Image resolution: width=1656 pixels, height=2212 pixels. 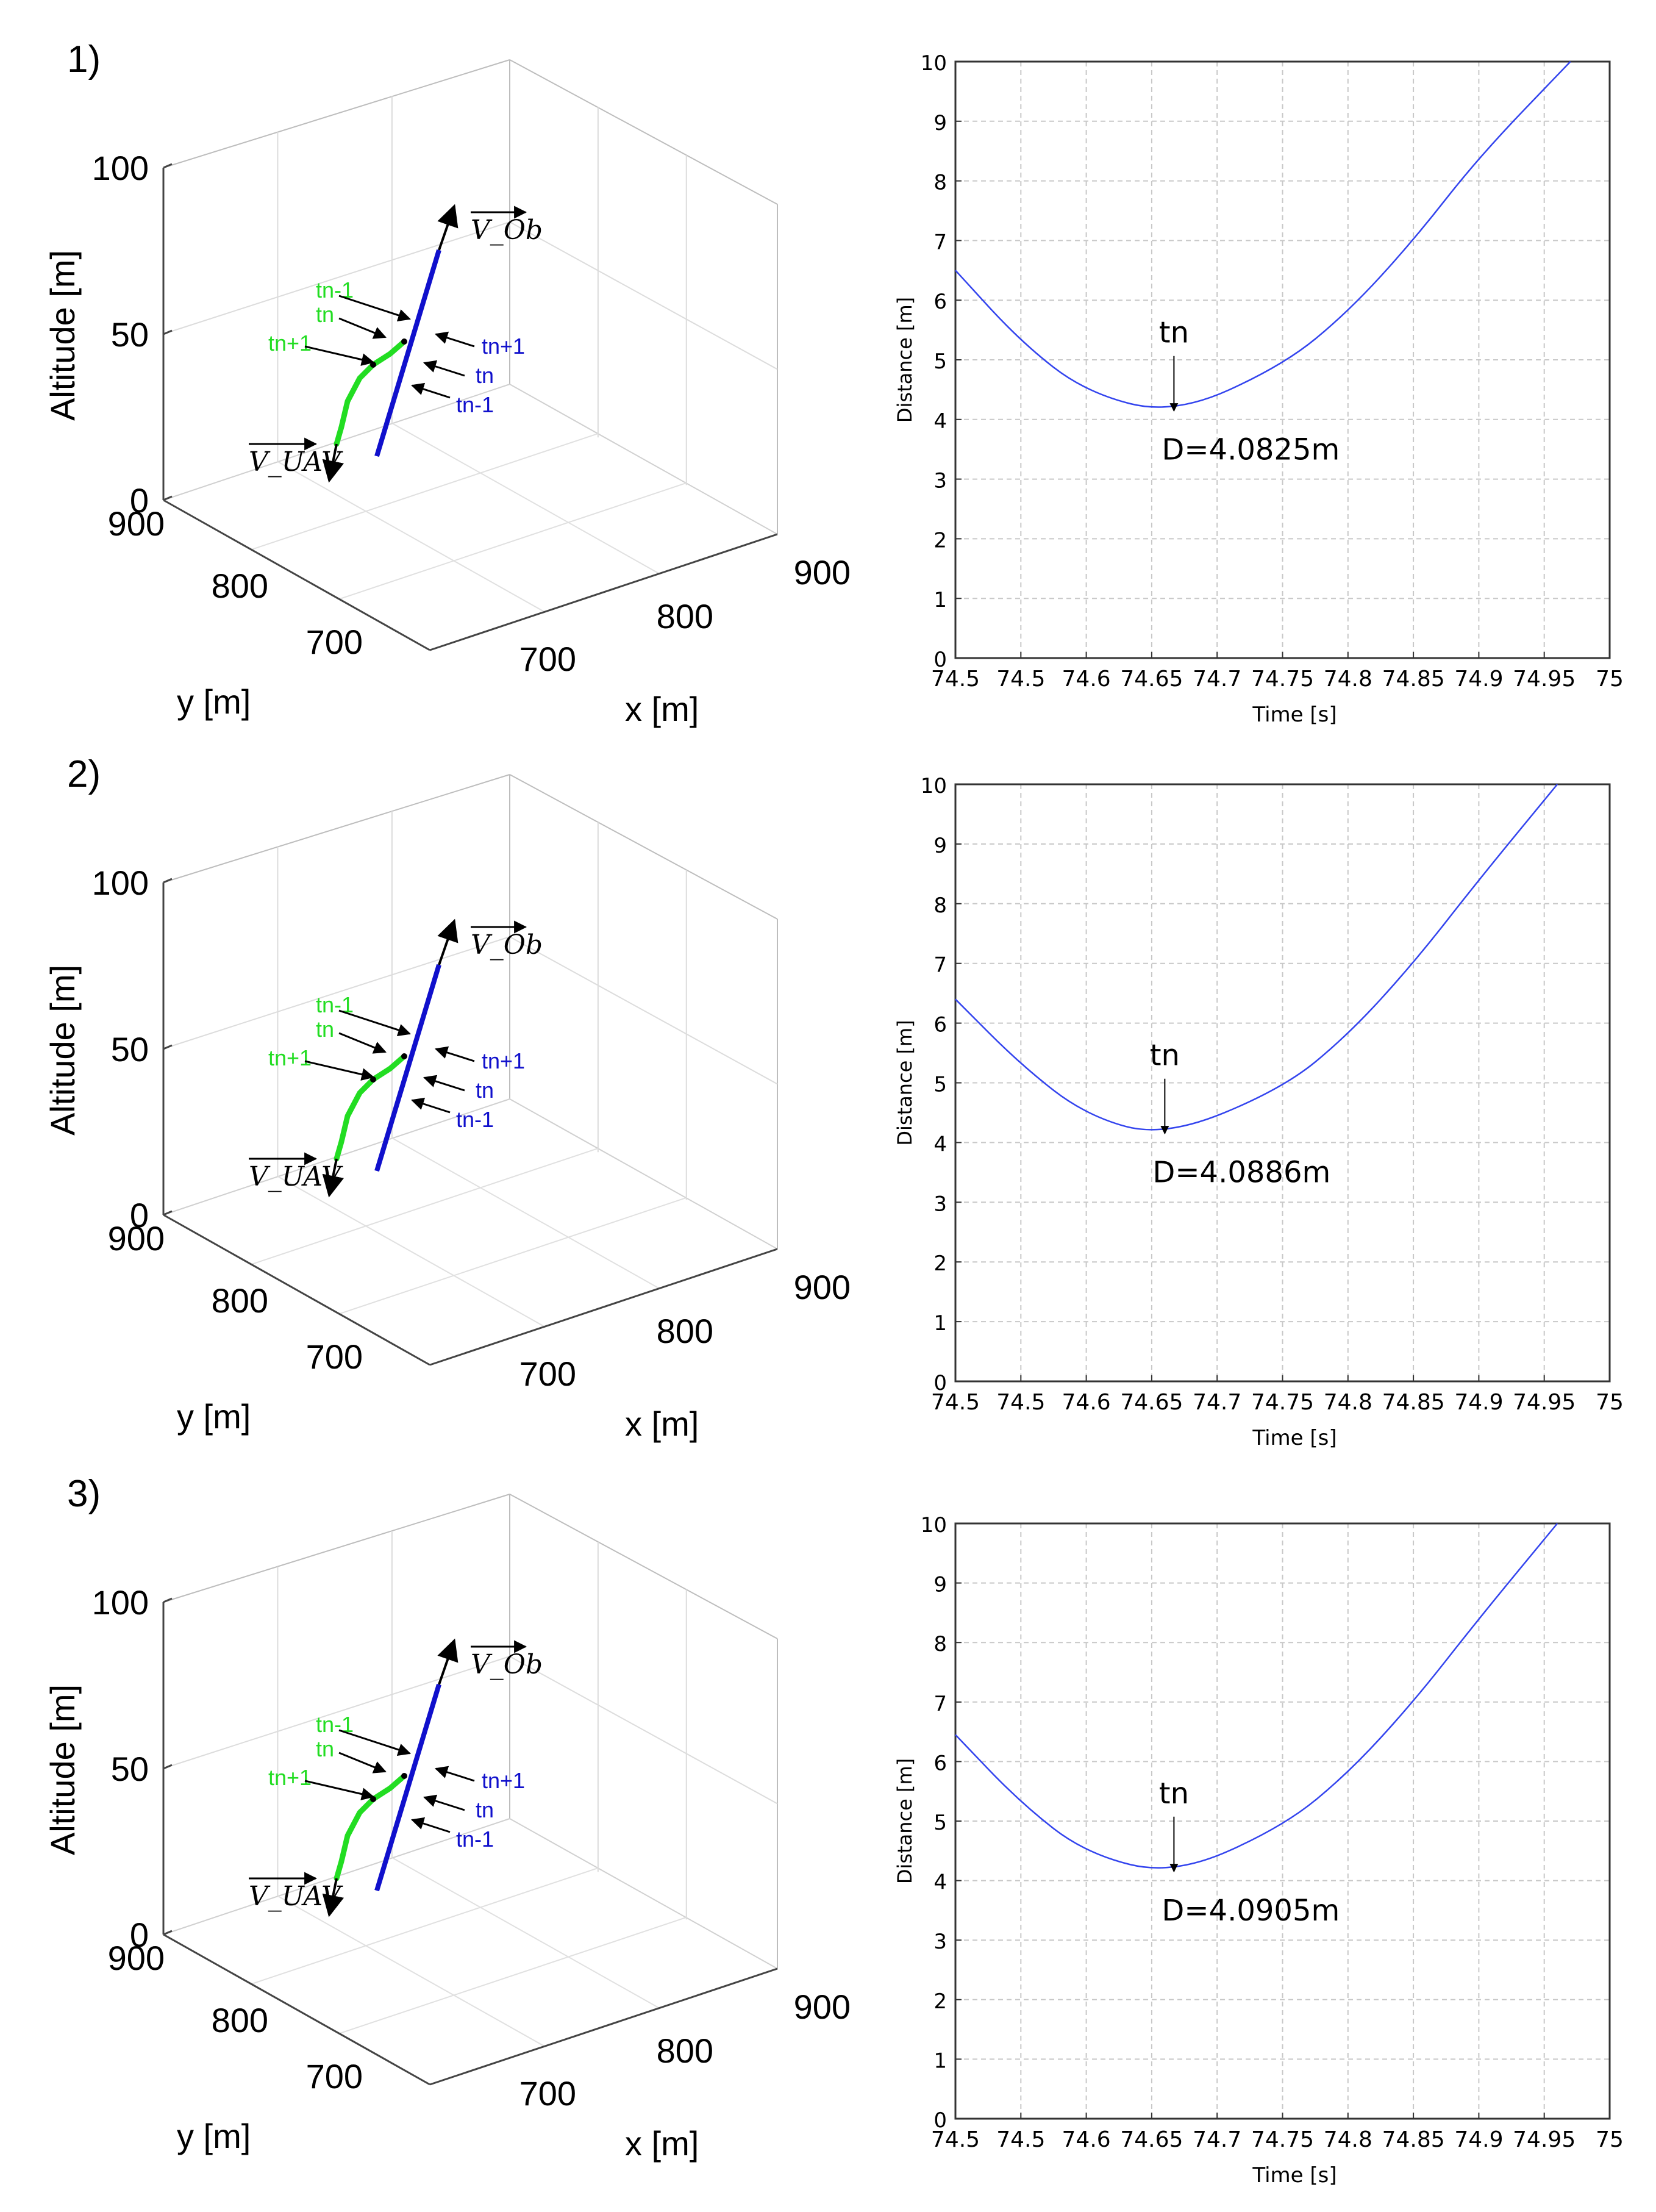 I want to click on obstacle-marker-label: tn+1, so click(x=503, y=1060).